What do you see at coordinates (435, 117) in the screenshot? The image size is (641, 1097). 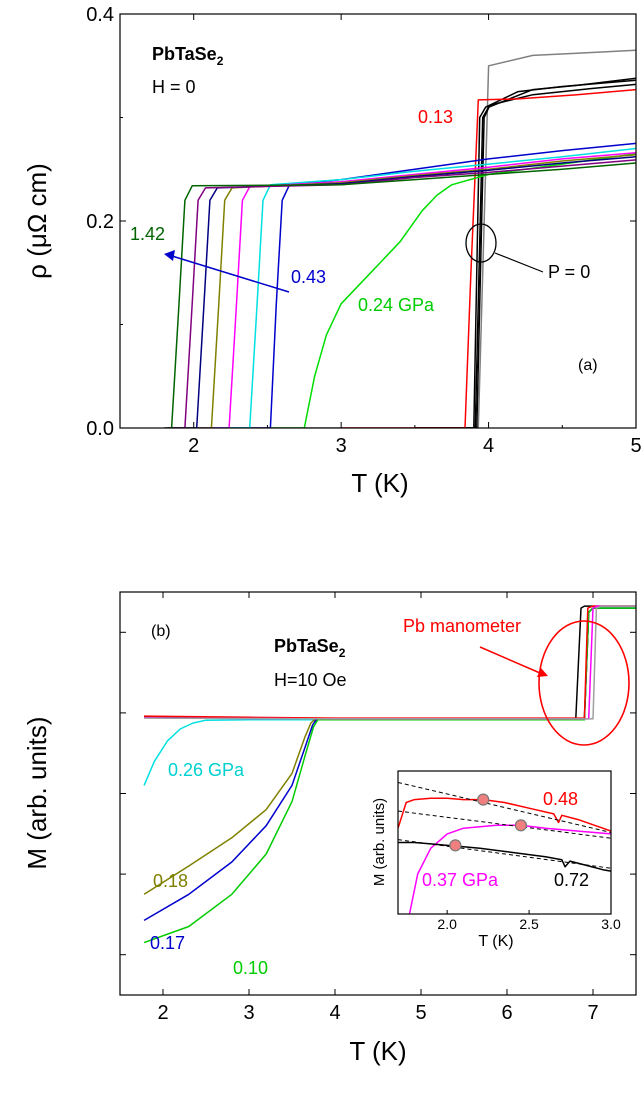 I see `label-0.13: 0.13` at bounding box center [435, 117].